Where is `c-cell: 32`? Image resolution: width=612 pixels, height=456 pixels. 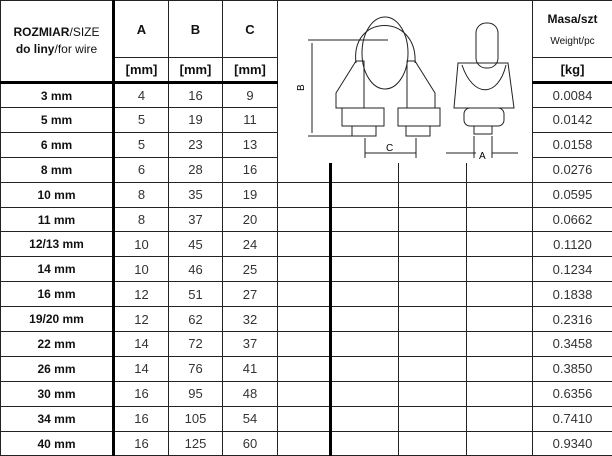 c-cell: 32 is located at coordinates (250, 319).